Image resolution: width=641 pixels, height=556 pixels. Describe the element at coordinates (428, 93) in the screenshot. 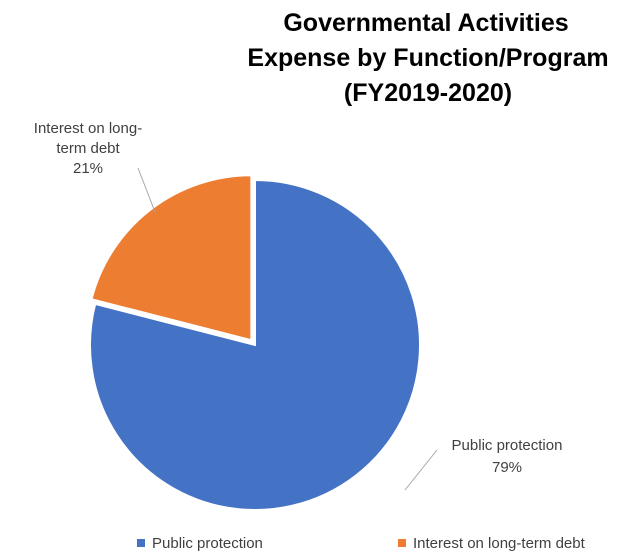

I see `chart-title-line-3: (FY2019-2020)` at that location.